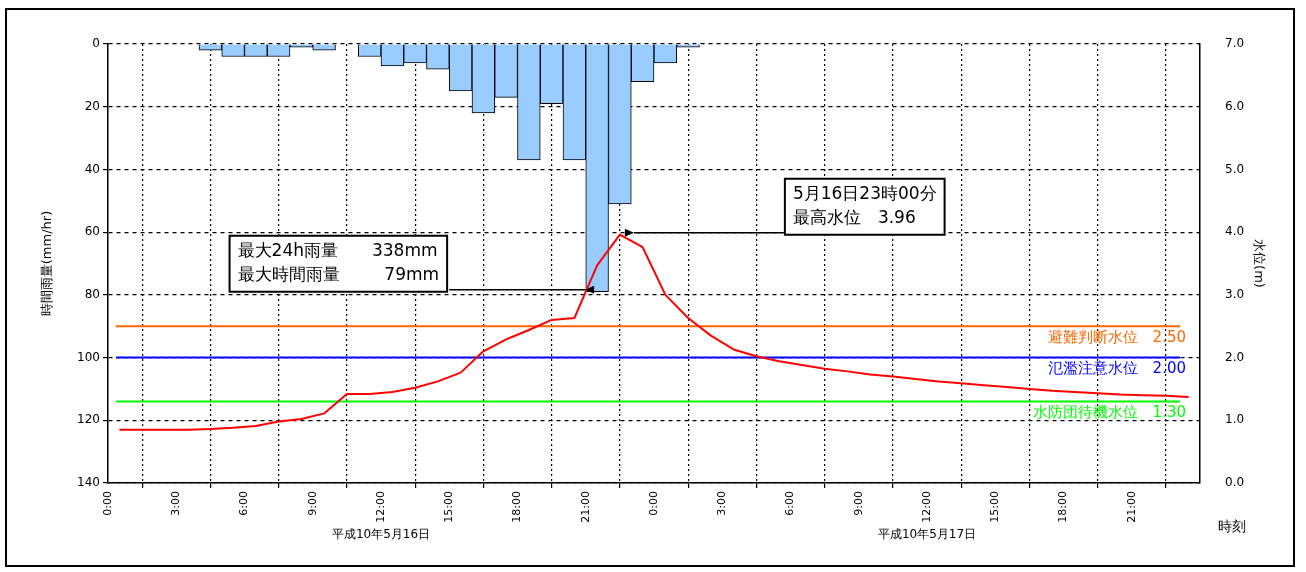 The height and width of the screenshot is (572, 1306). What do you see at coordinates (92, 293) in the screenshot?
I see `y-tick-label: 80` at bounding box center [92, 293].